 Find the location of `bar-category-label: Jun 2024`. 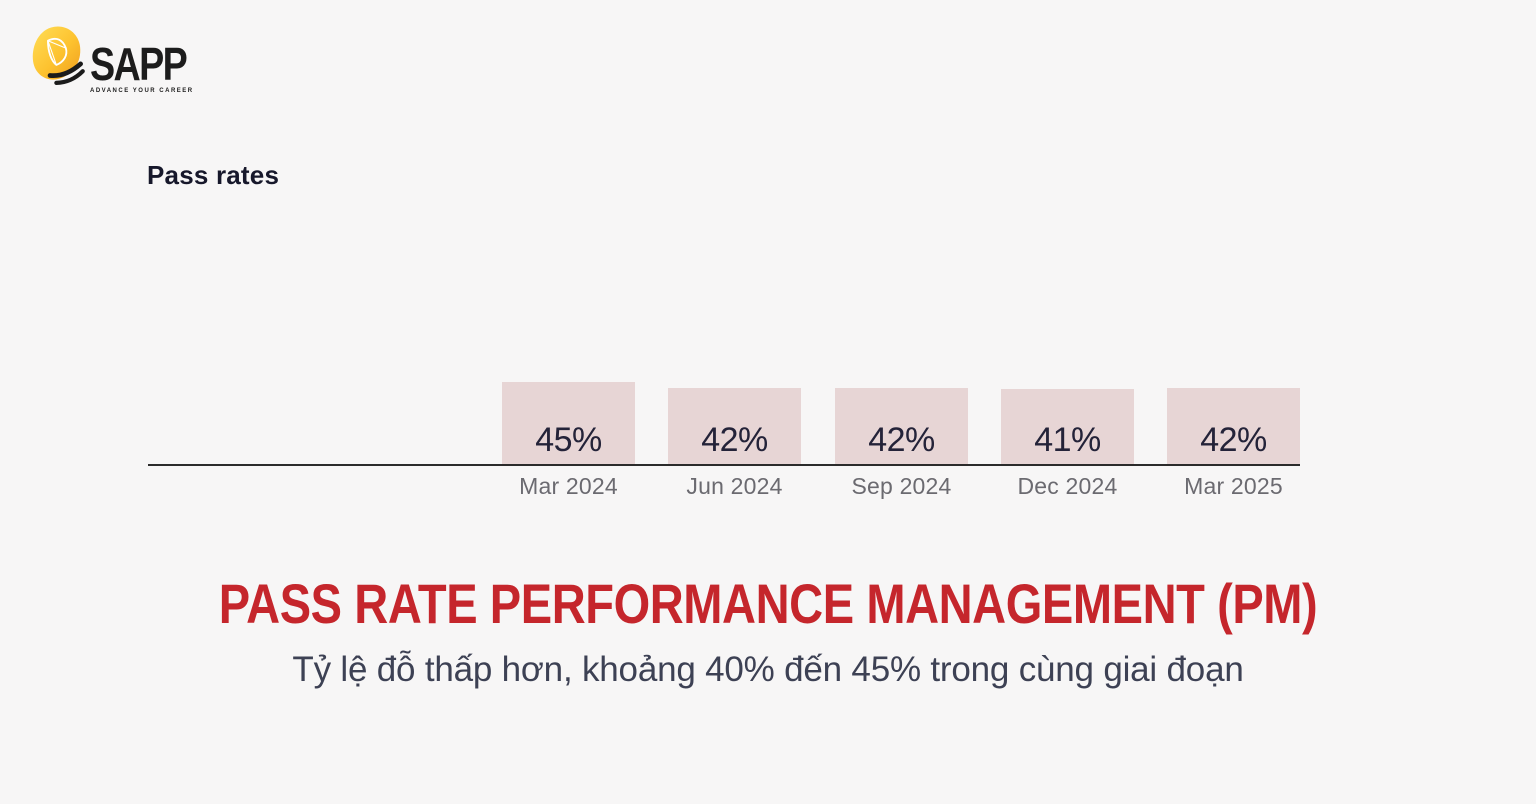

bar-category-label: Jun 2024 is located at coordinates (734, 486).